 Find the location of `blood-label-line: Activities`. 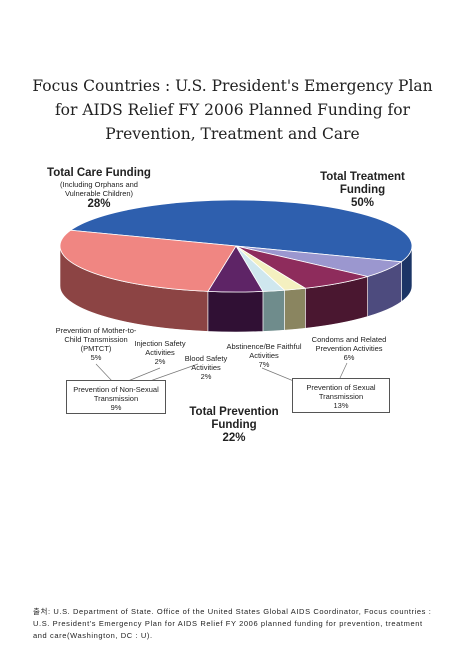

blood-label-line: Activities is located at coordinates (206, 367).